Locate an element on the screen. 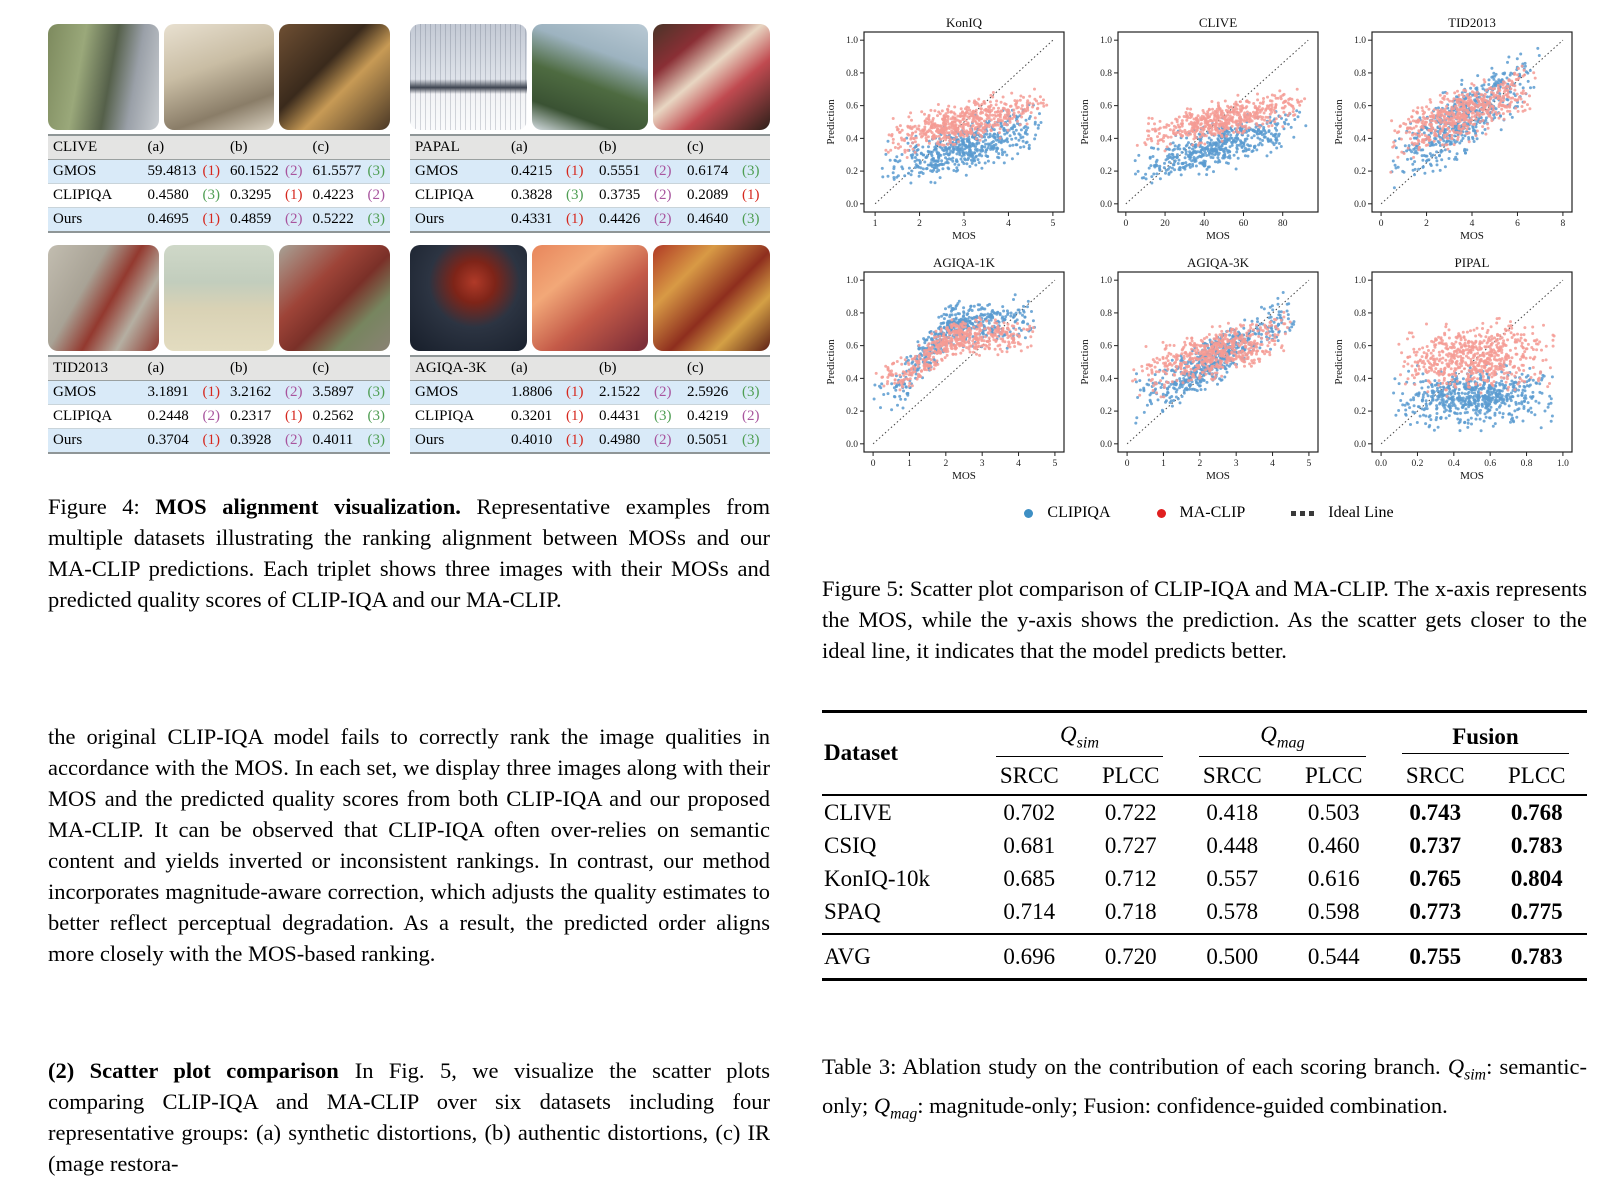 The image size is (1623, 1186). table3-value-cell: 0.503 is located at coordinates (1333, 812).